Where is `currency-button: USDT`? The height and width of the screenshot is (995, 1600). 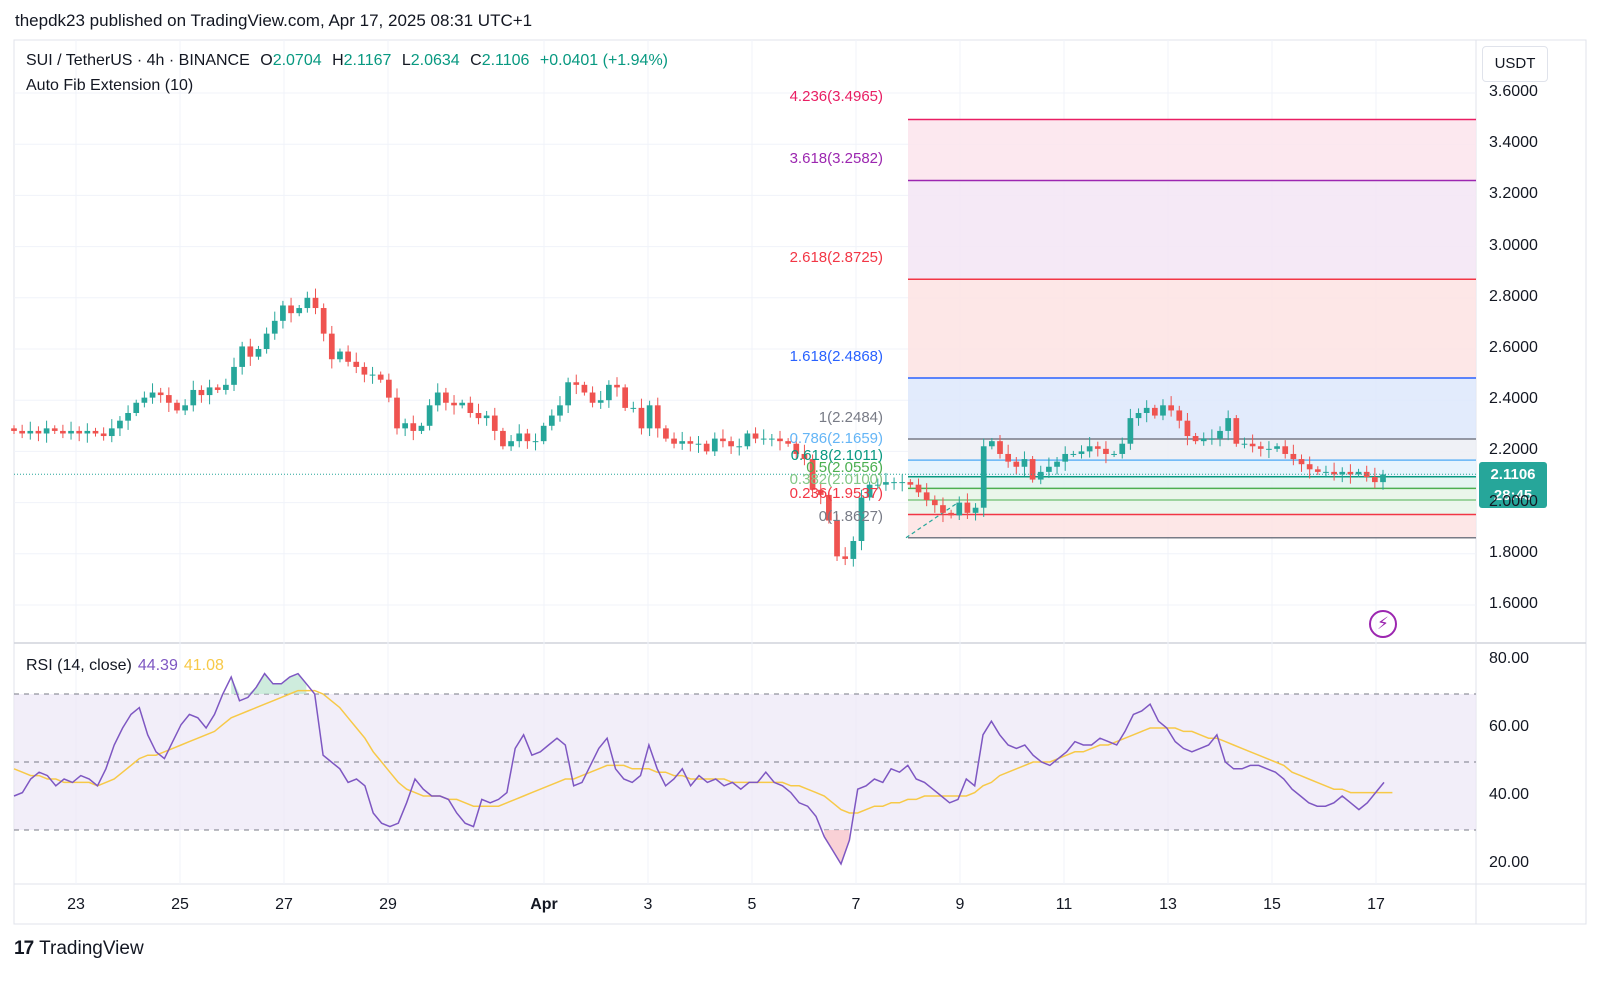 currency-button: USDT is located at coordinates (1515, 64).